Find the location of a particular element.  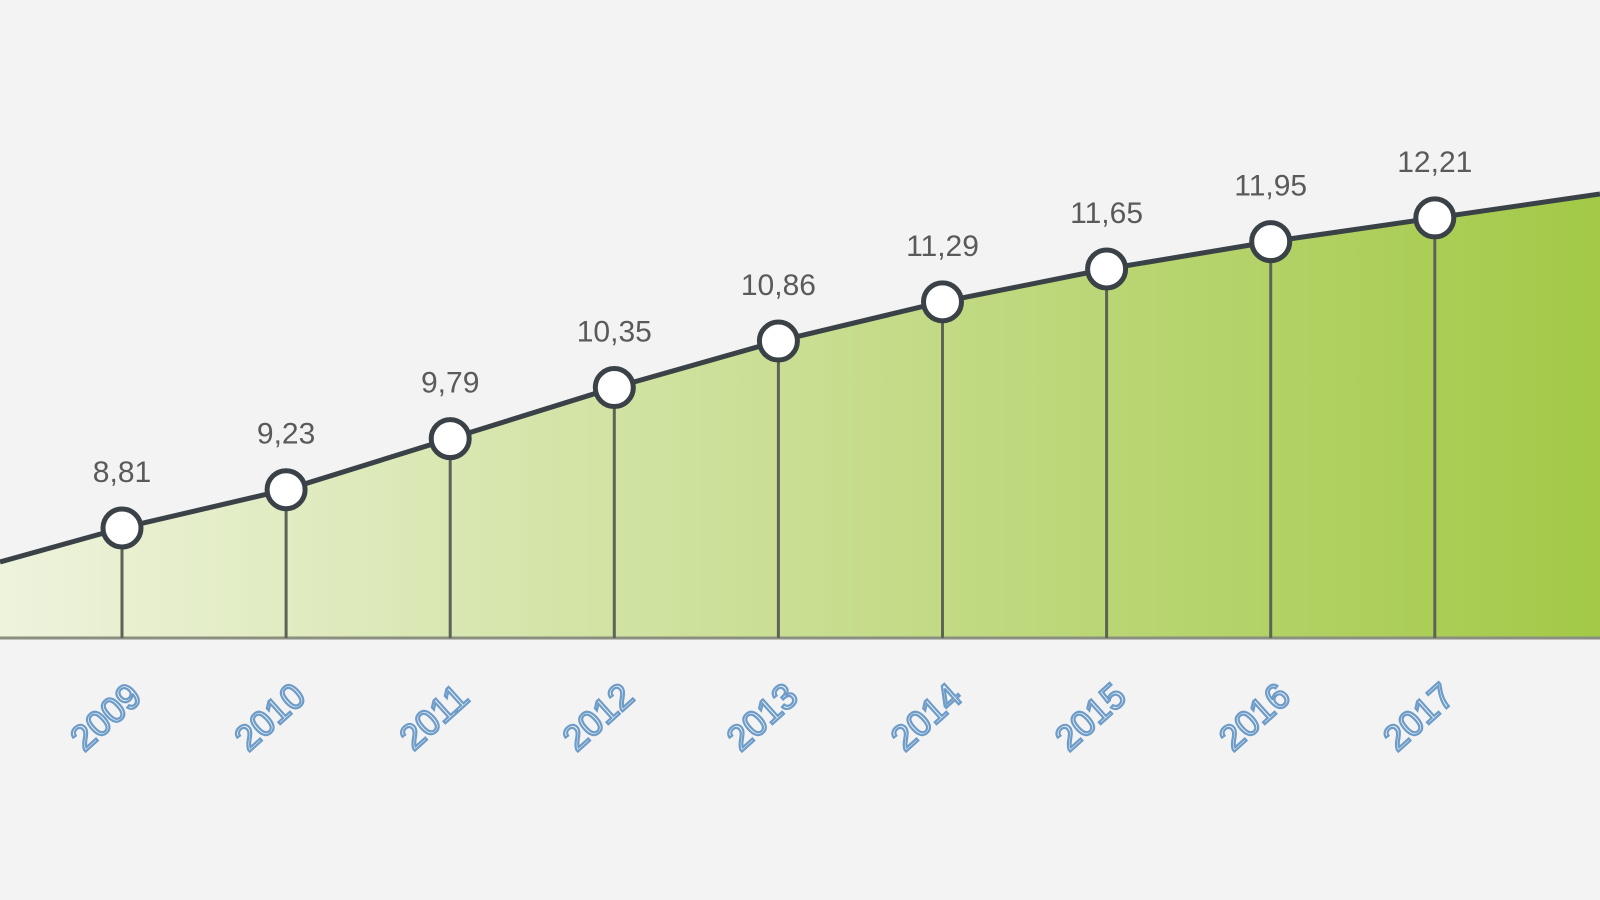

value-label: 11,29 is located at coordinates (942, 246).